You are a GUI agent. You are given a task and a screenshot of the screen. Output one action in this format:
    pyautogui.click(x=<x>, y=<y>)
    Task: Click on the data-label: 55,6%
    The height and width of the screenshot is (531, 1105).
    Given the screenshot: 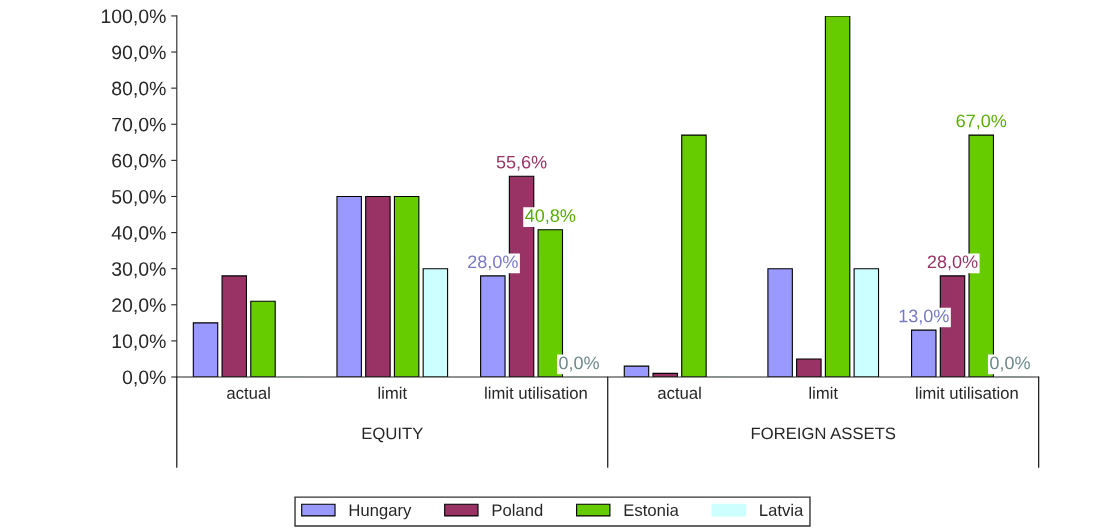 What is the action you would take?
    pyautogui.click(x=521, y=163)
    